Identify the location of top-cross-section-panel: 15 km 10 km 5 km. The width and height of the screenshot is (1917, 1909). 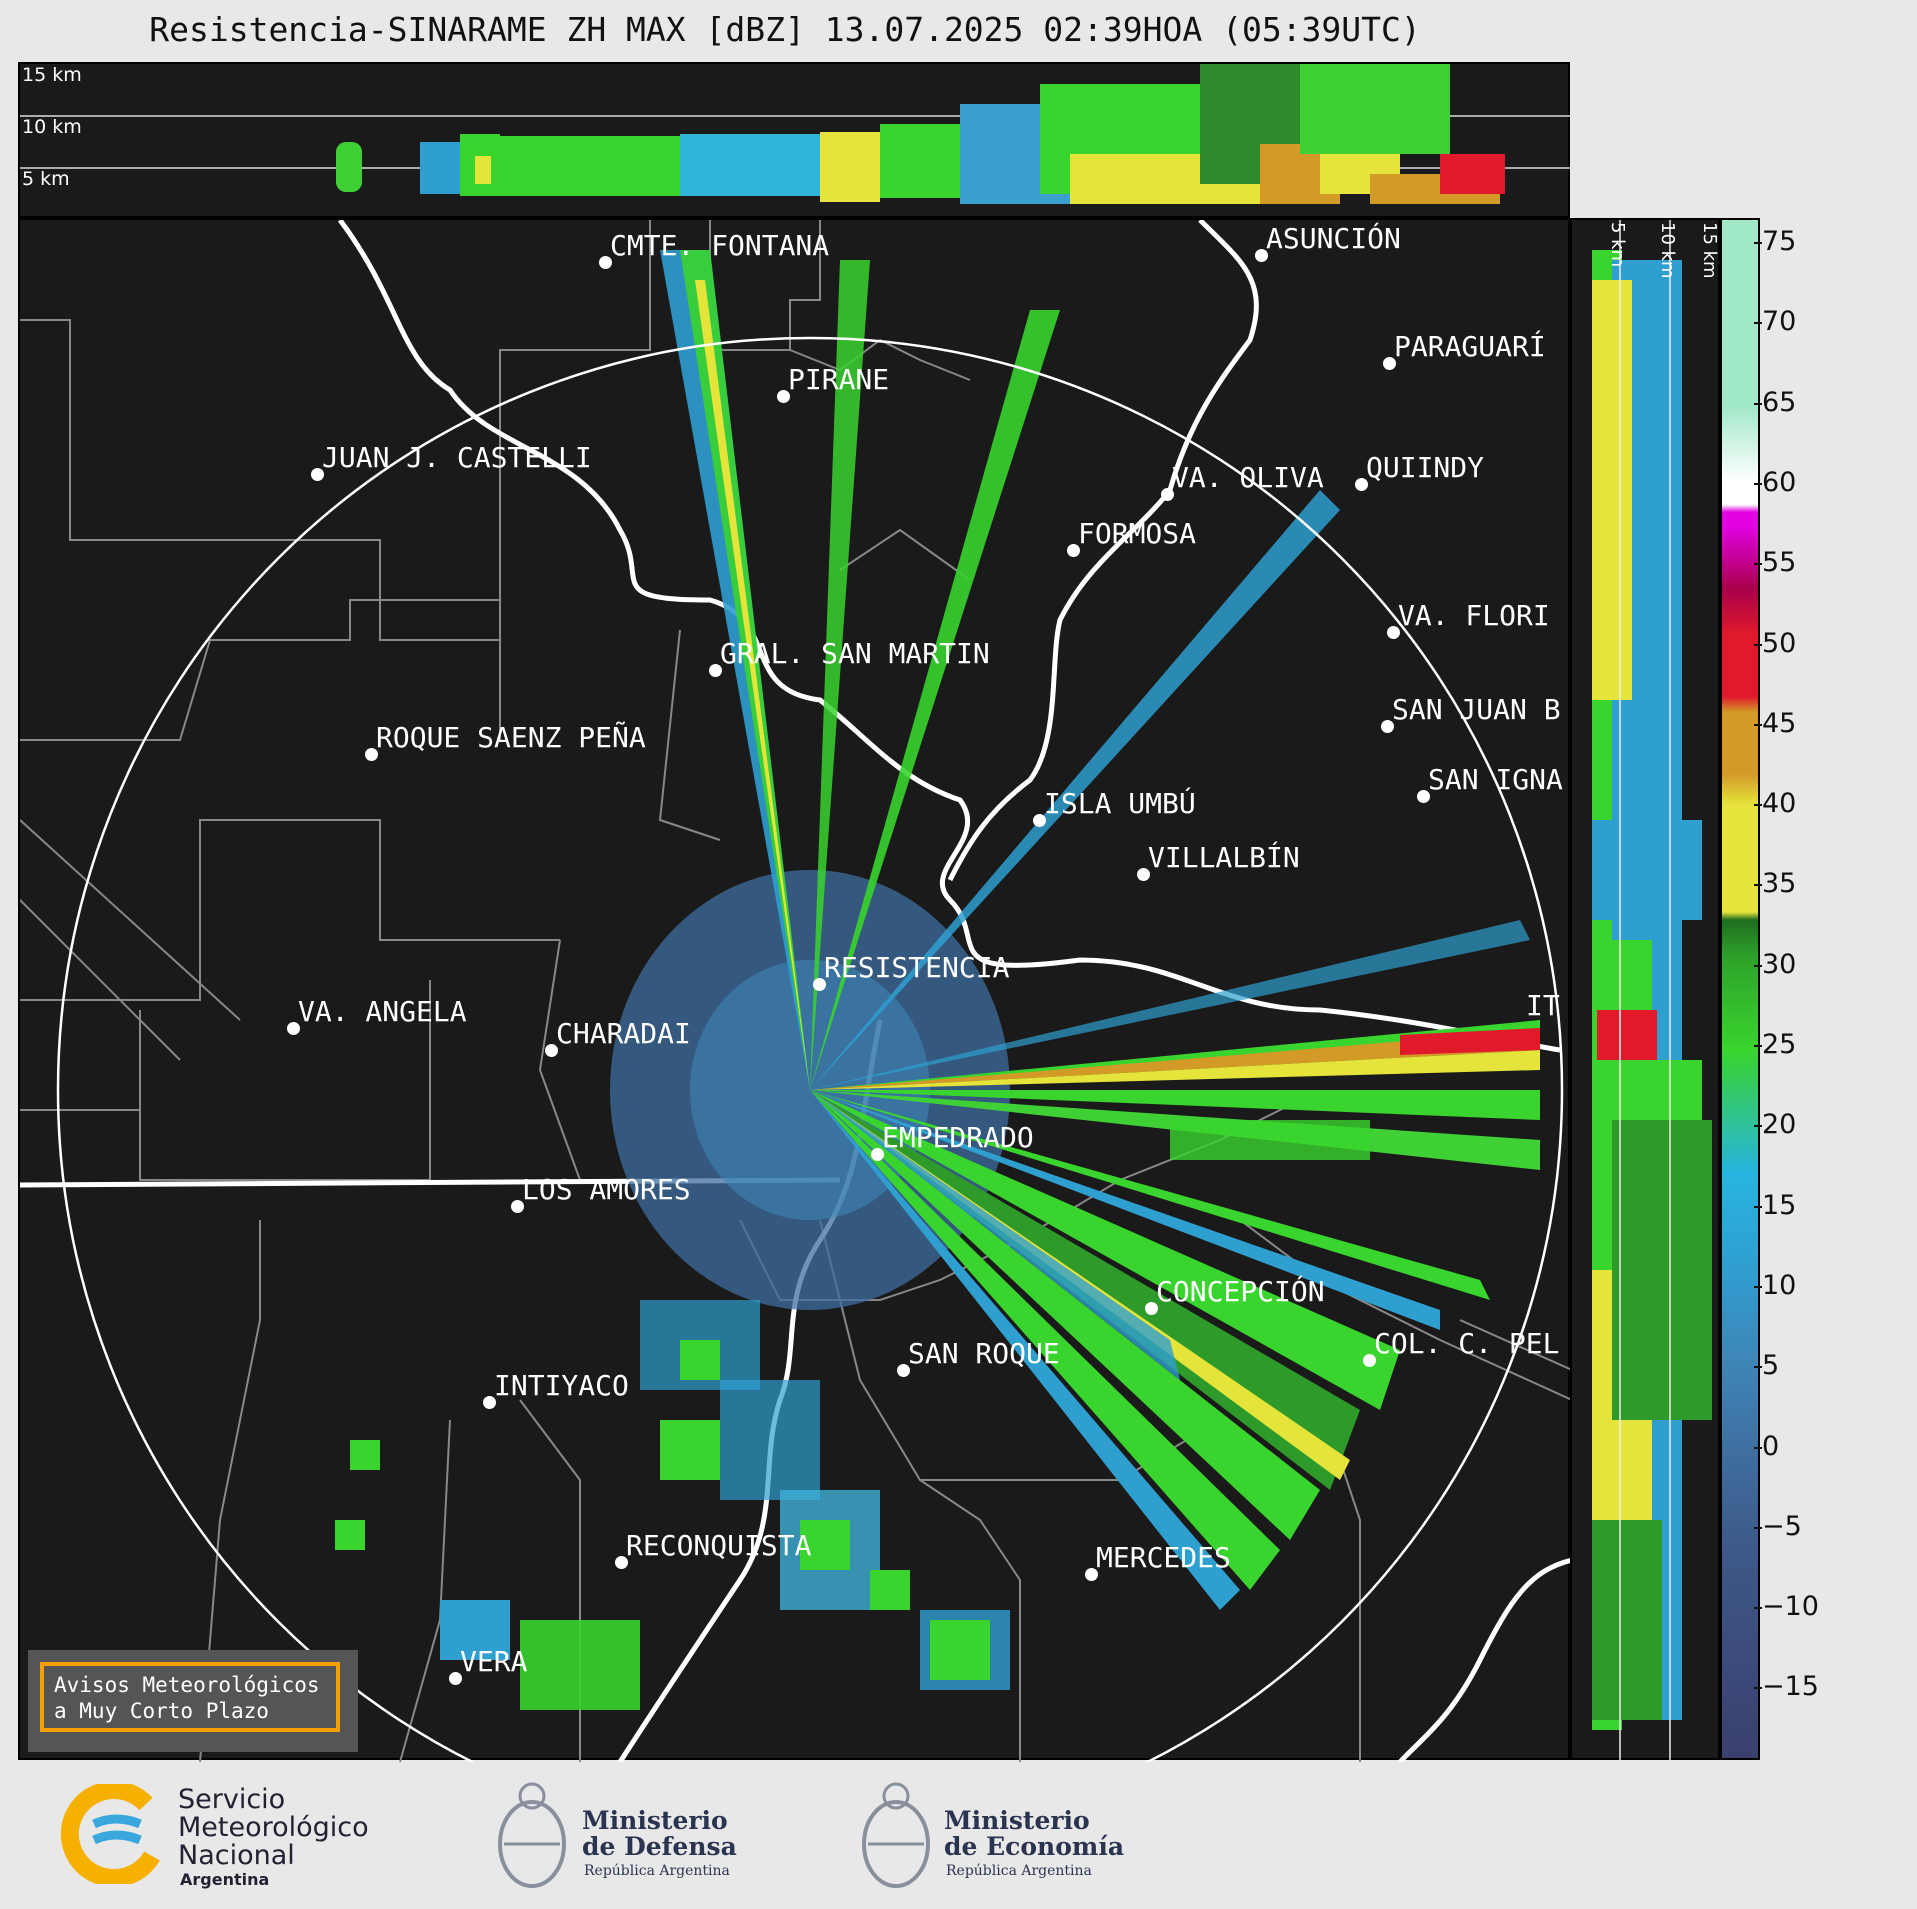
(795, 140).